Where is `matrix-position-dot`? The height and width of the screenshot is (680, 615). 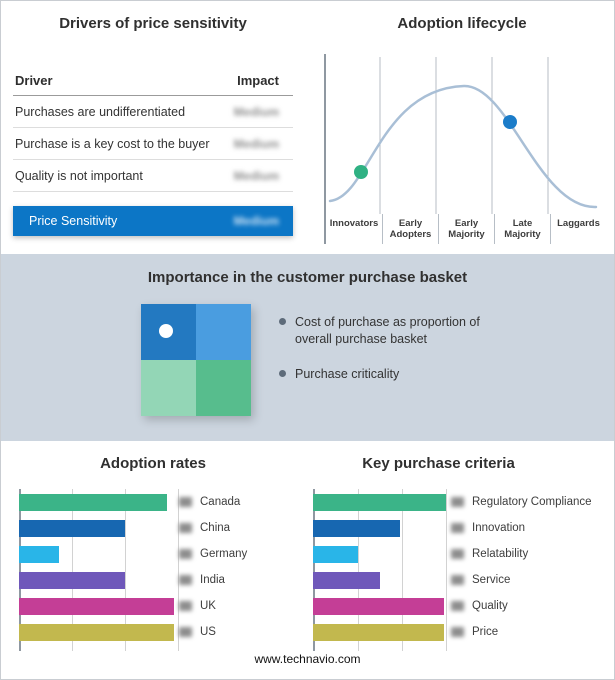 matrix-position-dot is located at coordinates (166, 331).